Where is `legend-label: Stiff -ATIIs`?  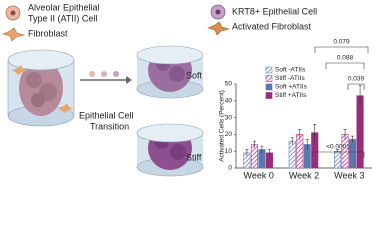 legend-label: Stiff -ATIIs is located at coordinates (290, 78).